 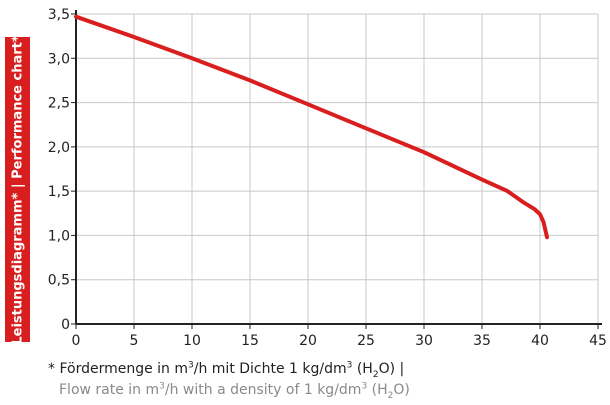 I want to click on x-tick-label: 45, so click(x=598, y=341).